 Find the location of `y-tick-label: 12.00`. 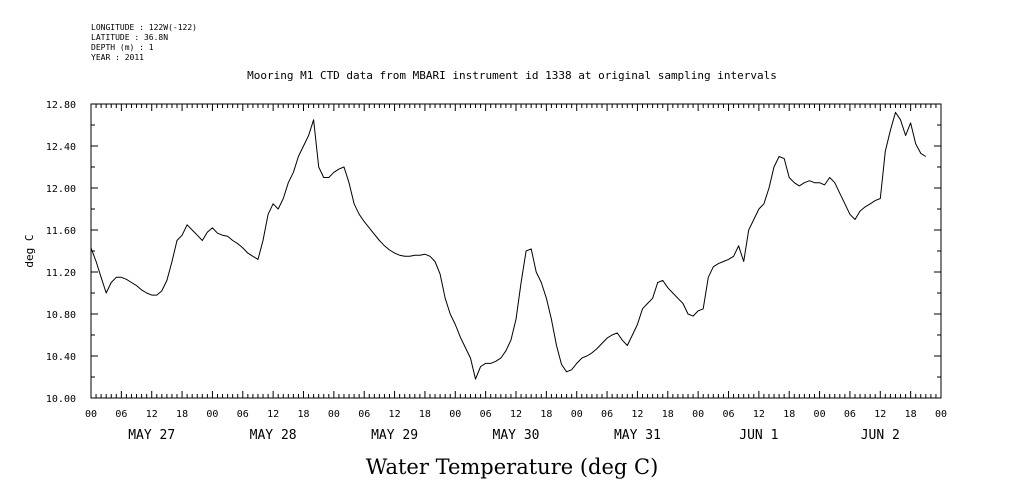

y-tick-label: 12.00 is located at coordinates (61, 189).